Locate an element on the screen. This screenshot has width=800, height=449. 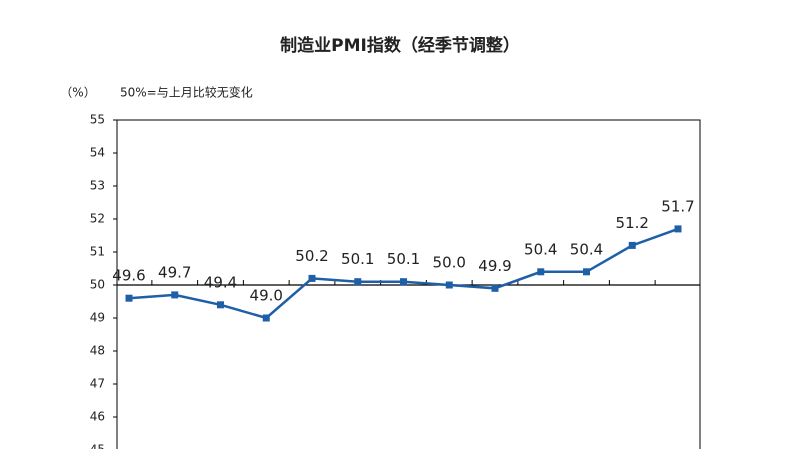
value-label: 50.0 is located at coordinates (449, 263).